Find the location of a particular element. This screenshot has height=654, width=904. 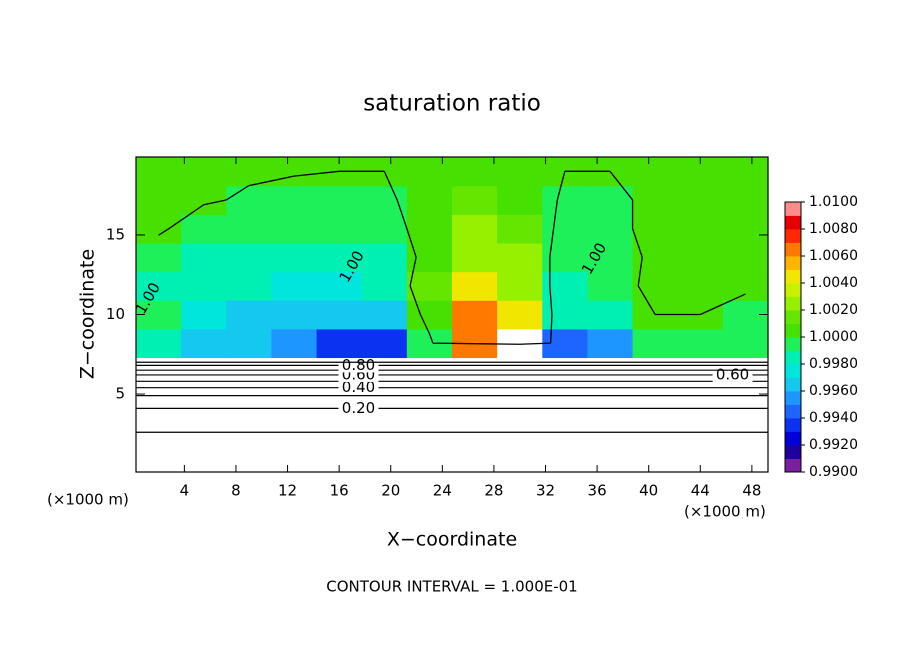

y-axis-label: Z−coordinate is located at coordinates (88, 314).